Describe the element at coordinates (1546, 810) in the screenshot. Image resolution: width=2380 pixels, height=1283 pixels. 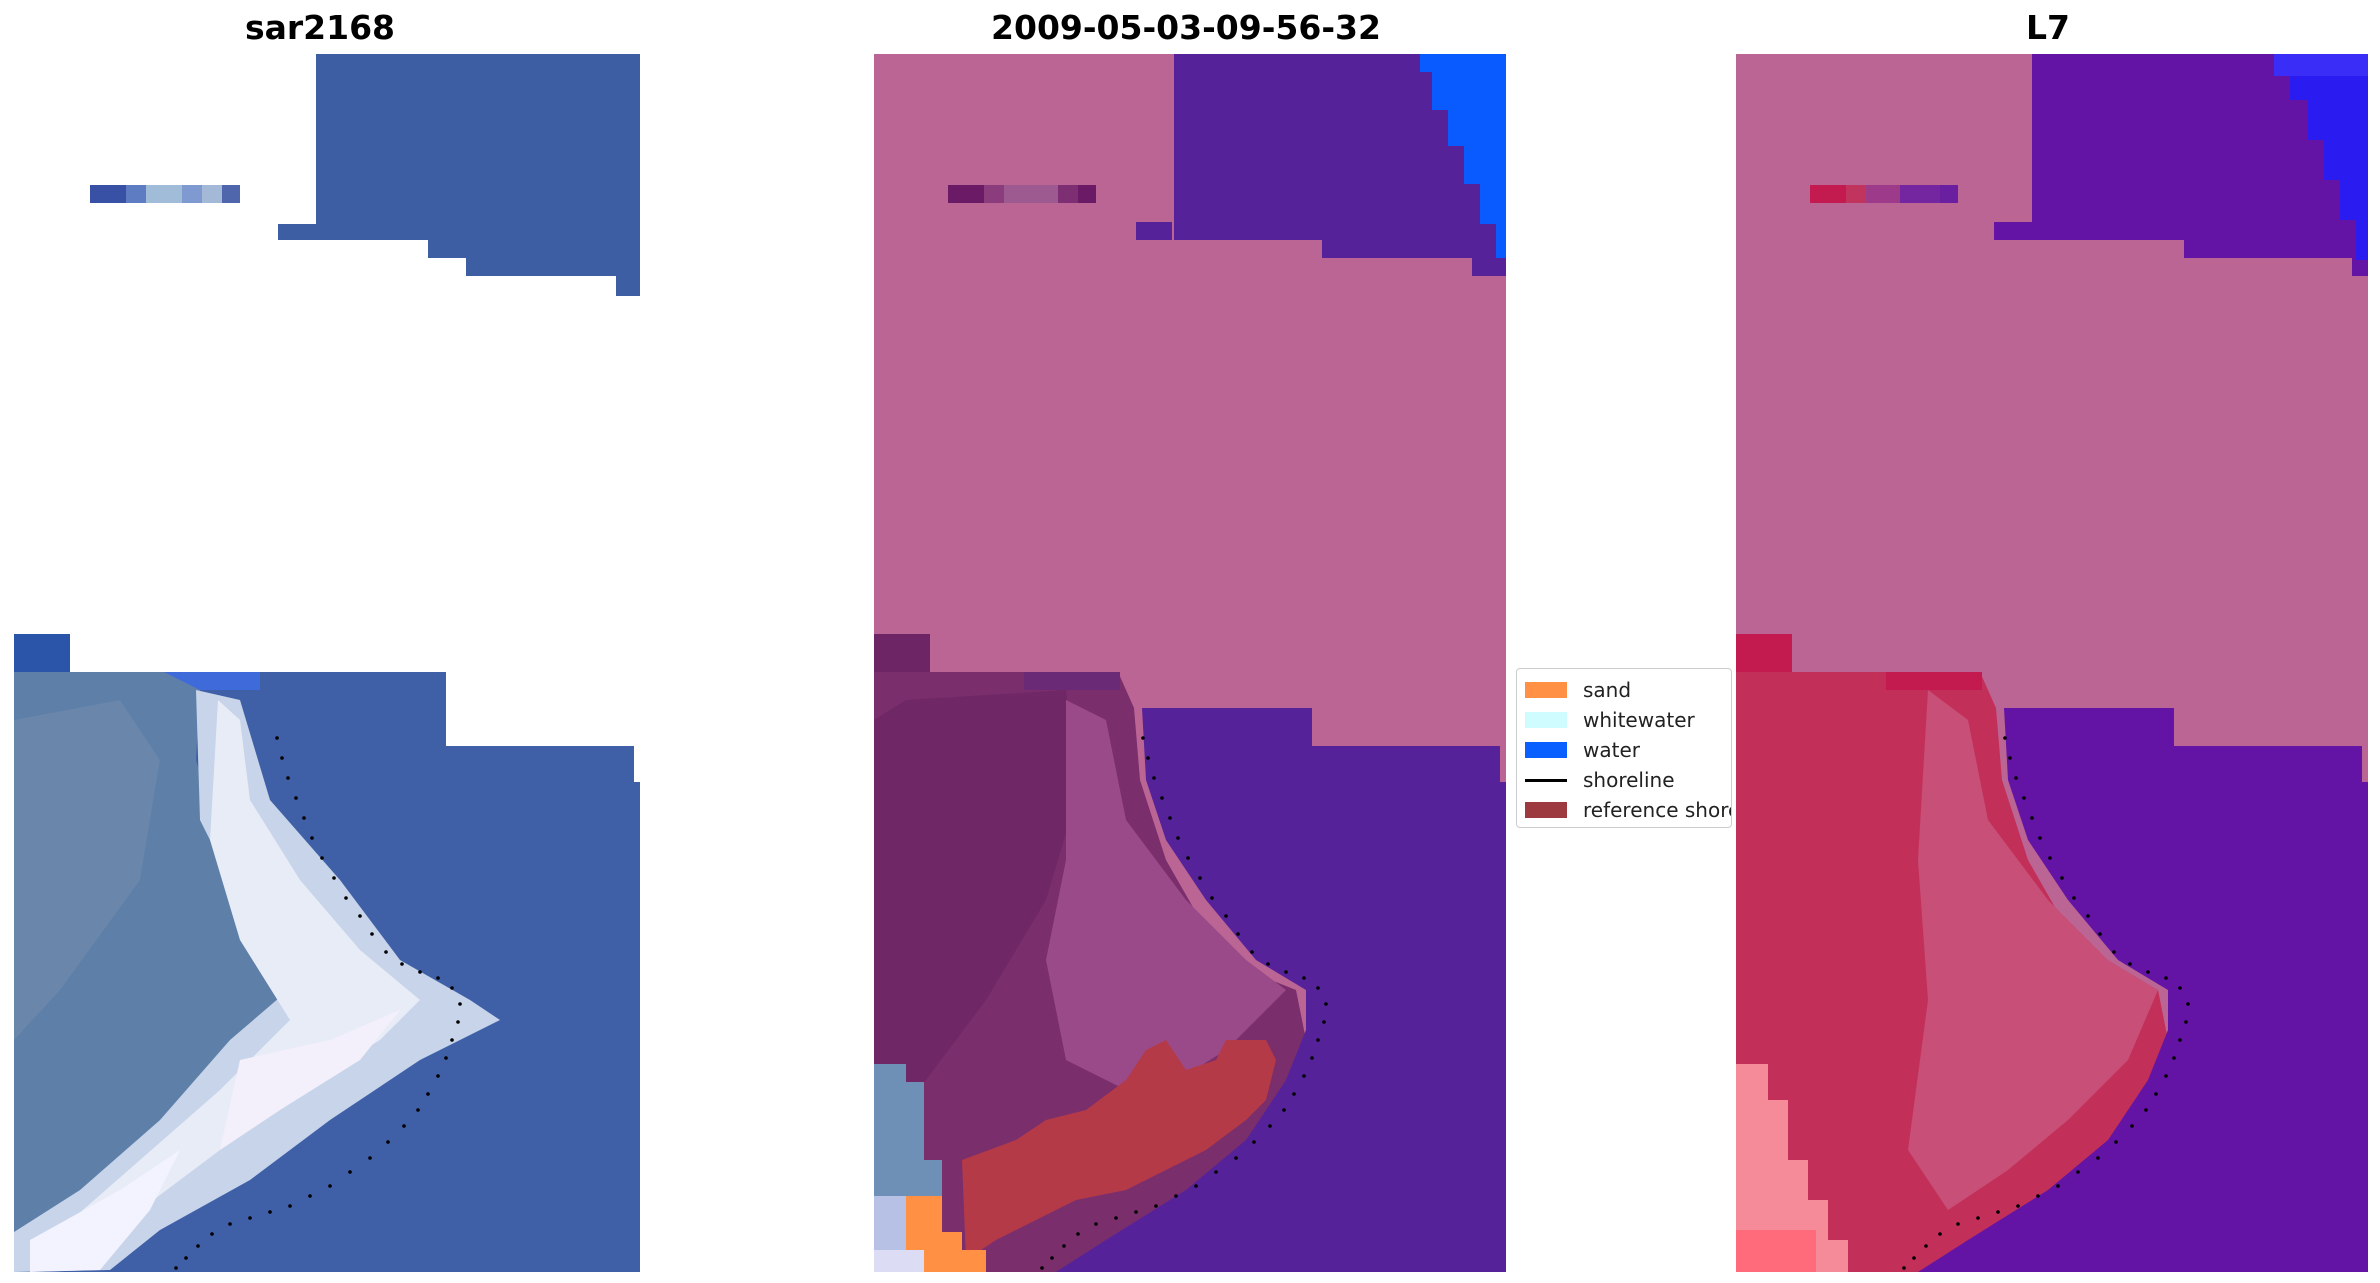
I see `reference-shoreline-swatch` at that location.